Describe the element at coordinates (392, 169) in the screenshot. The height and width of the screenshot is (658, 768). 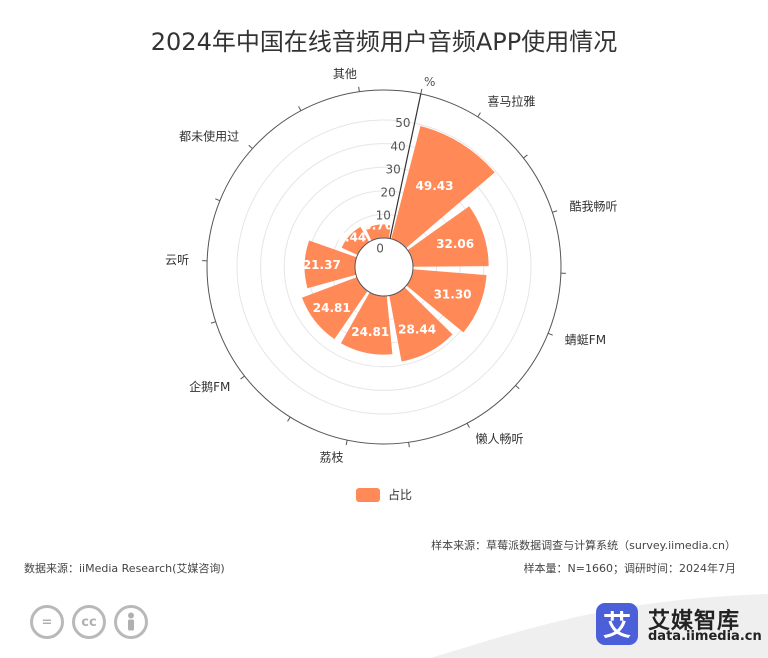
I see `radial-tick-label: 30` at that location.